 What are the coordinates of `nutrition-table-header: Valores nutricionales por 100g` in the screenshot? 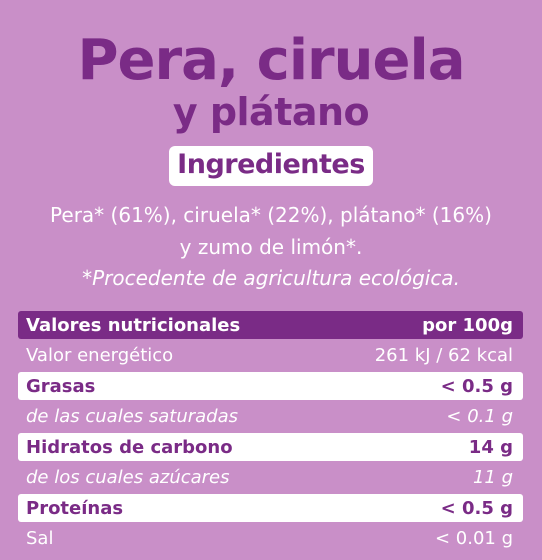 It's located at (270, 325).